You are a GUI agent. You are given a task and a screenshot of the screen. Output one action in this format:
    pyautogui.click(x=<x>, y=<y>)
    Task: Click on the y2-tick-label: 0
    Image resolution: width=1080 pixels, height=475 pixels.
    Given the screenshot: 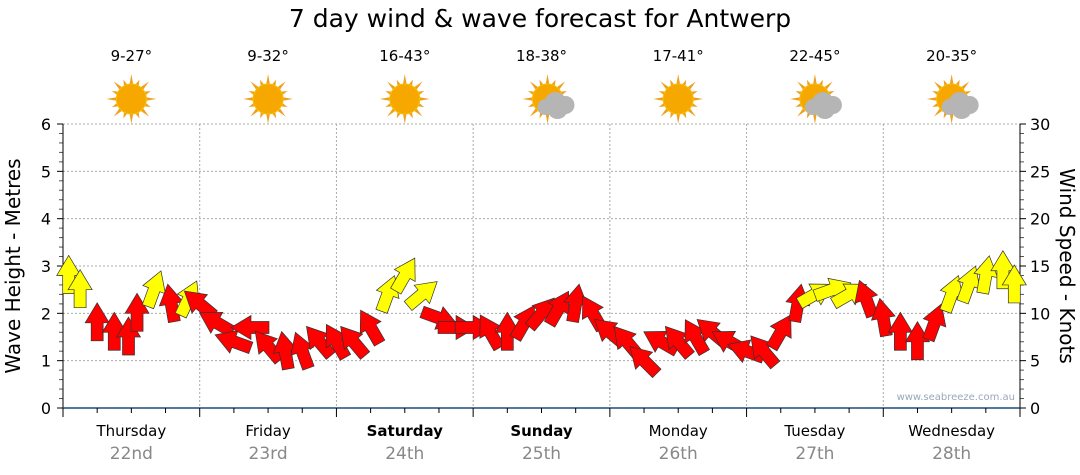 What is the action you would take?
    pyautogui.click(x=1035, y=408)
    